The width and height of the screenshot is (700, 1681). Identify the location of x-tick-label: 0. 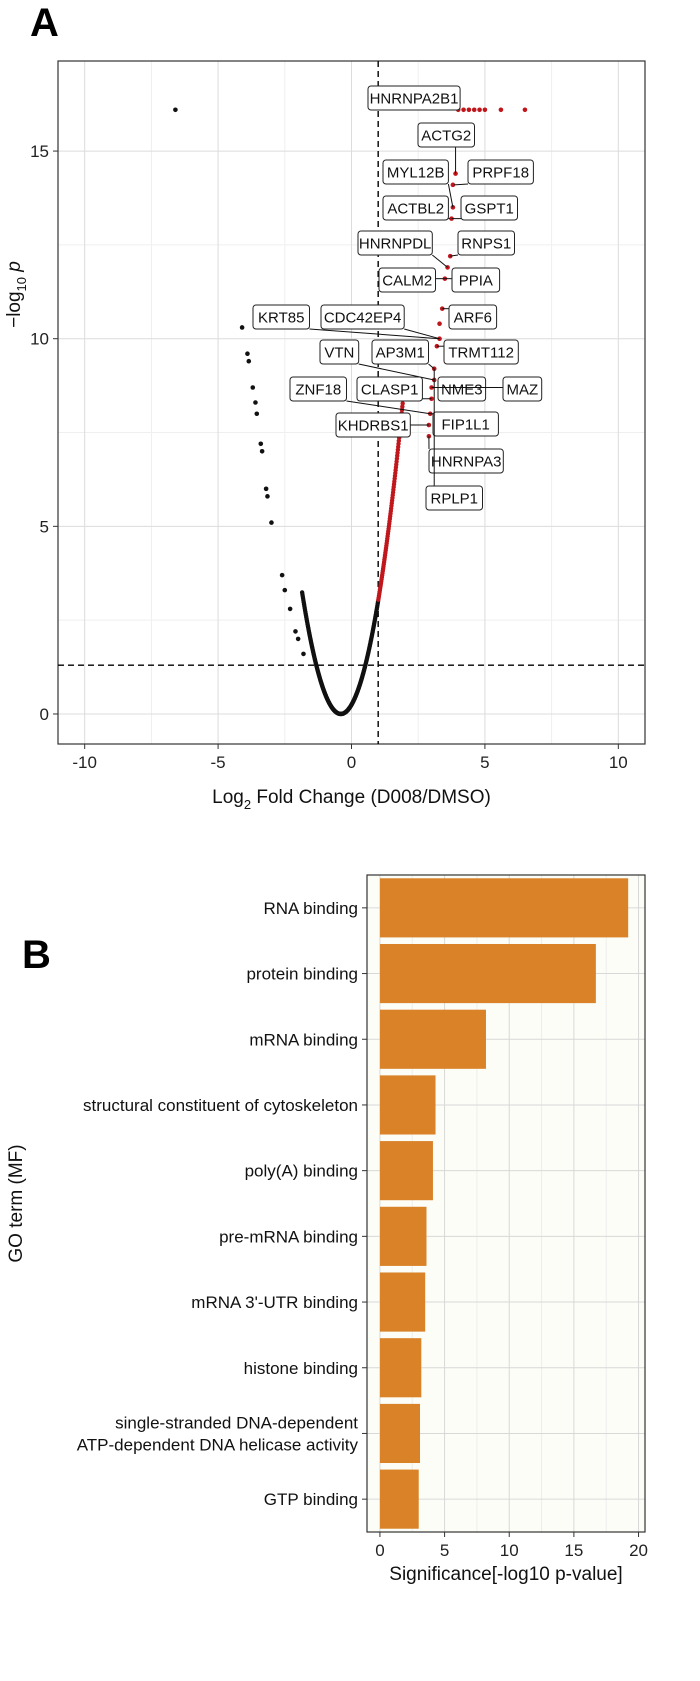
(351, 762).